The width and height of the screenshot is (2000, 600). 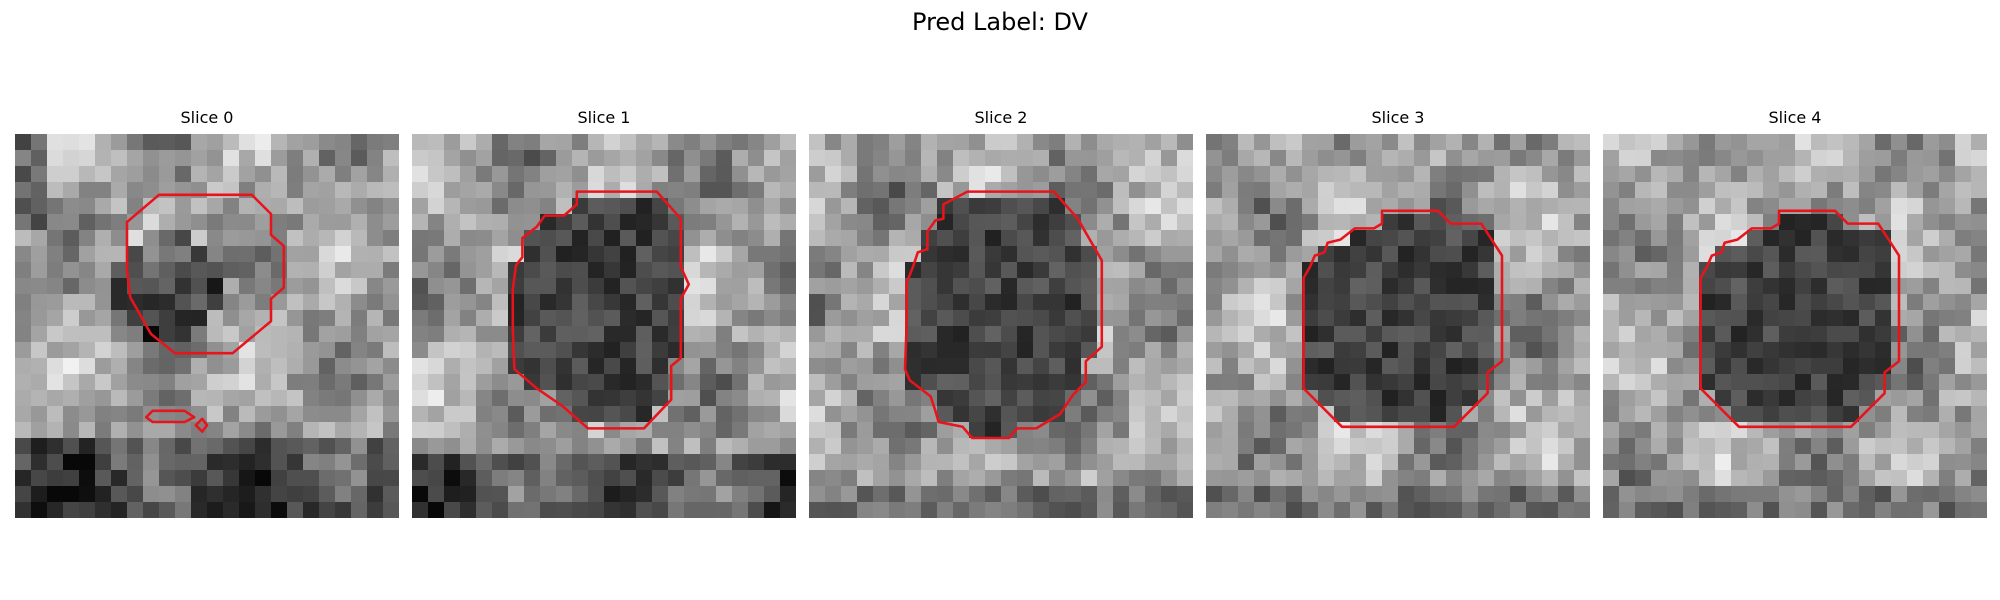 I want to click on slice-title: Slice 0, so click(x=207, y=117).